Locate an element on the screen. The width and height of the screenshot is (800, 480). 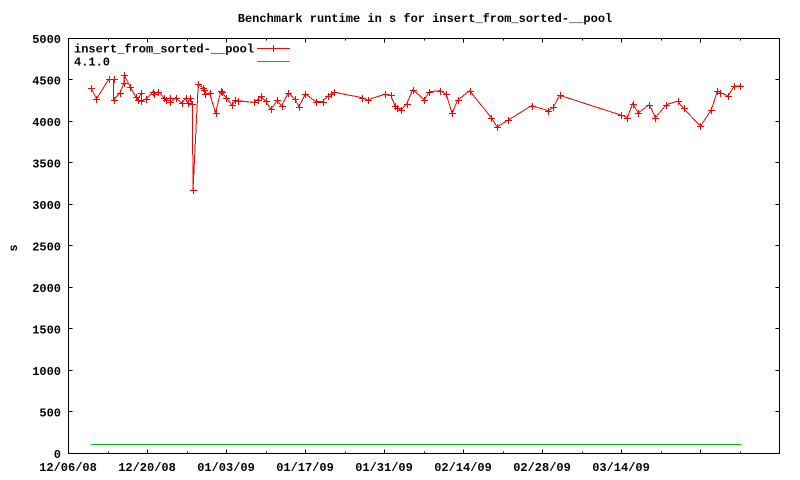
svg-text: 4.1.0 is located at coordinates (92, 62).